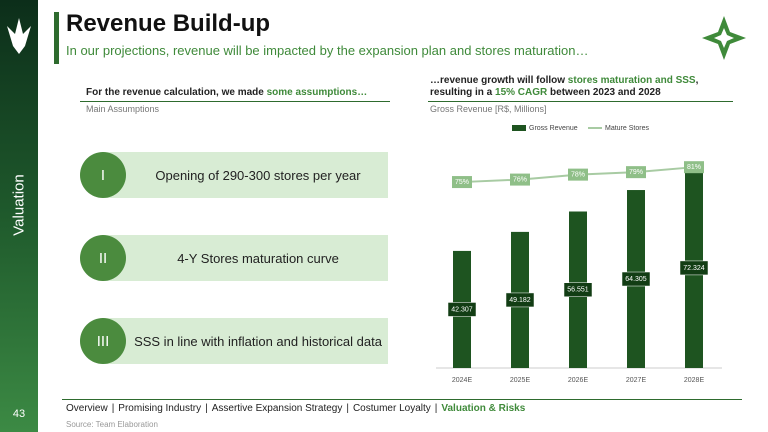 This screenshot has height=432, width=768. What do you see at coordinates (277, 408) in the screenshot?
I see `nav-item: Assertive Expansion Strategy` at bounding box center [277, 408].